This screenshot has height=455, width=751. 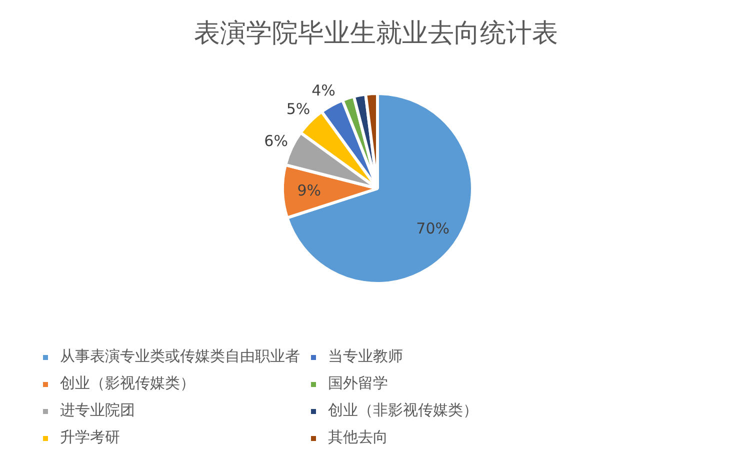 I want to click on chart-title: 表演学院毕业生就业去向统计表, so click(x=376, y=33).